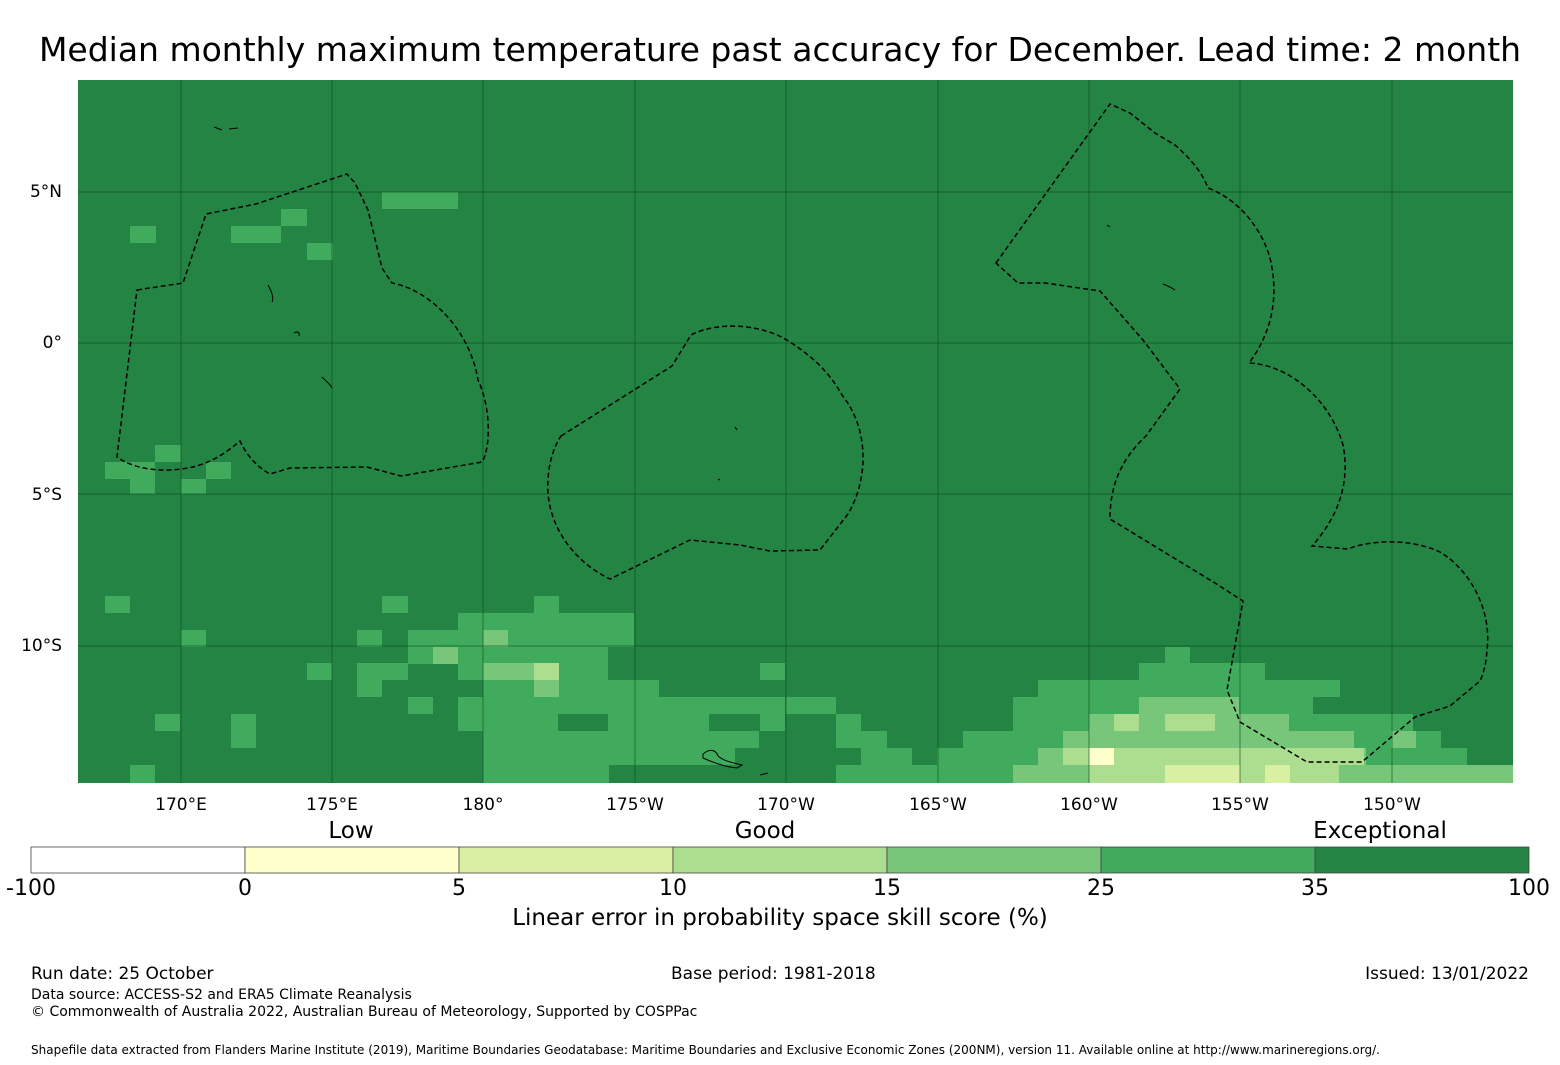 The width and height of the screenshot is (1560, 1065). Describe the element at coordinates (1447, 974) in the screenshot. I see `issued-date: Issued: 13/01/2022` at that location.